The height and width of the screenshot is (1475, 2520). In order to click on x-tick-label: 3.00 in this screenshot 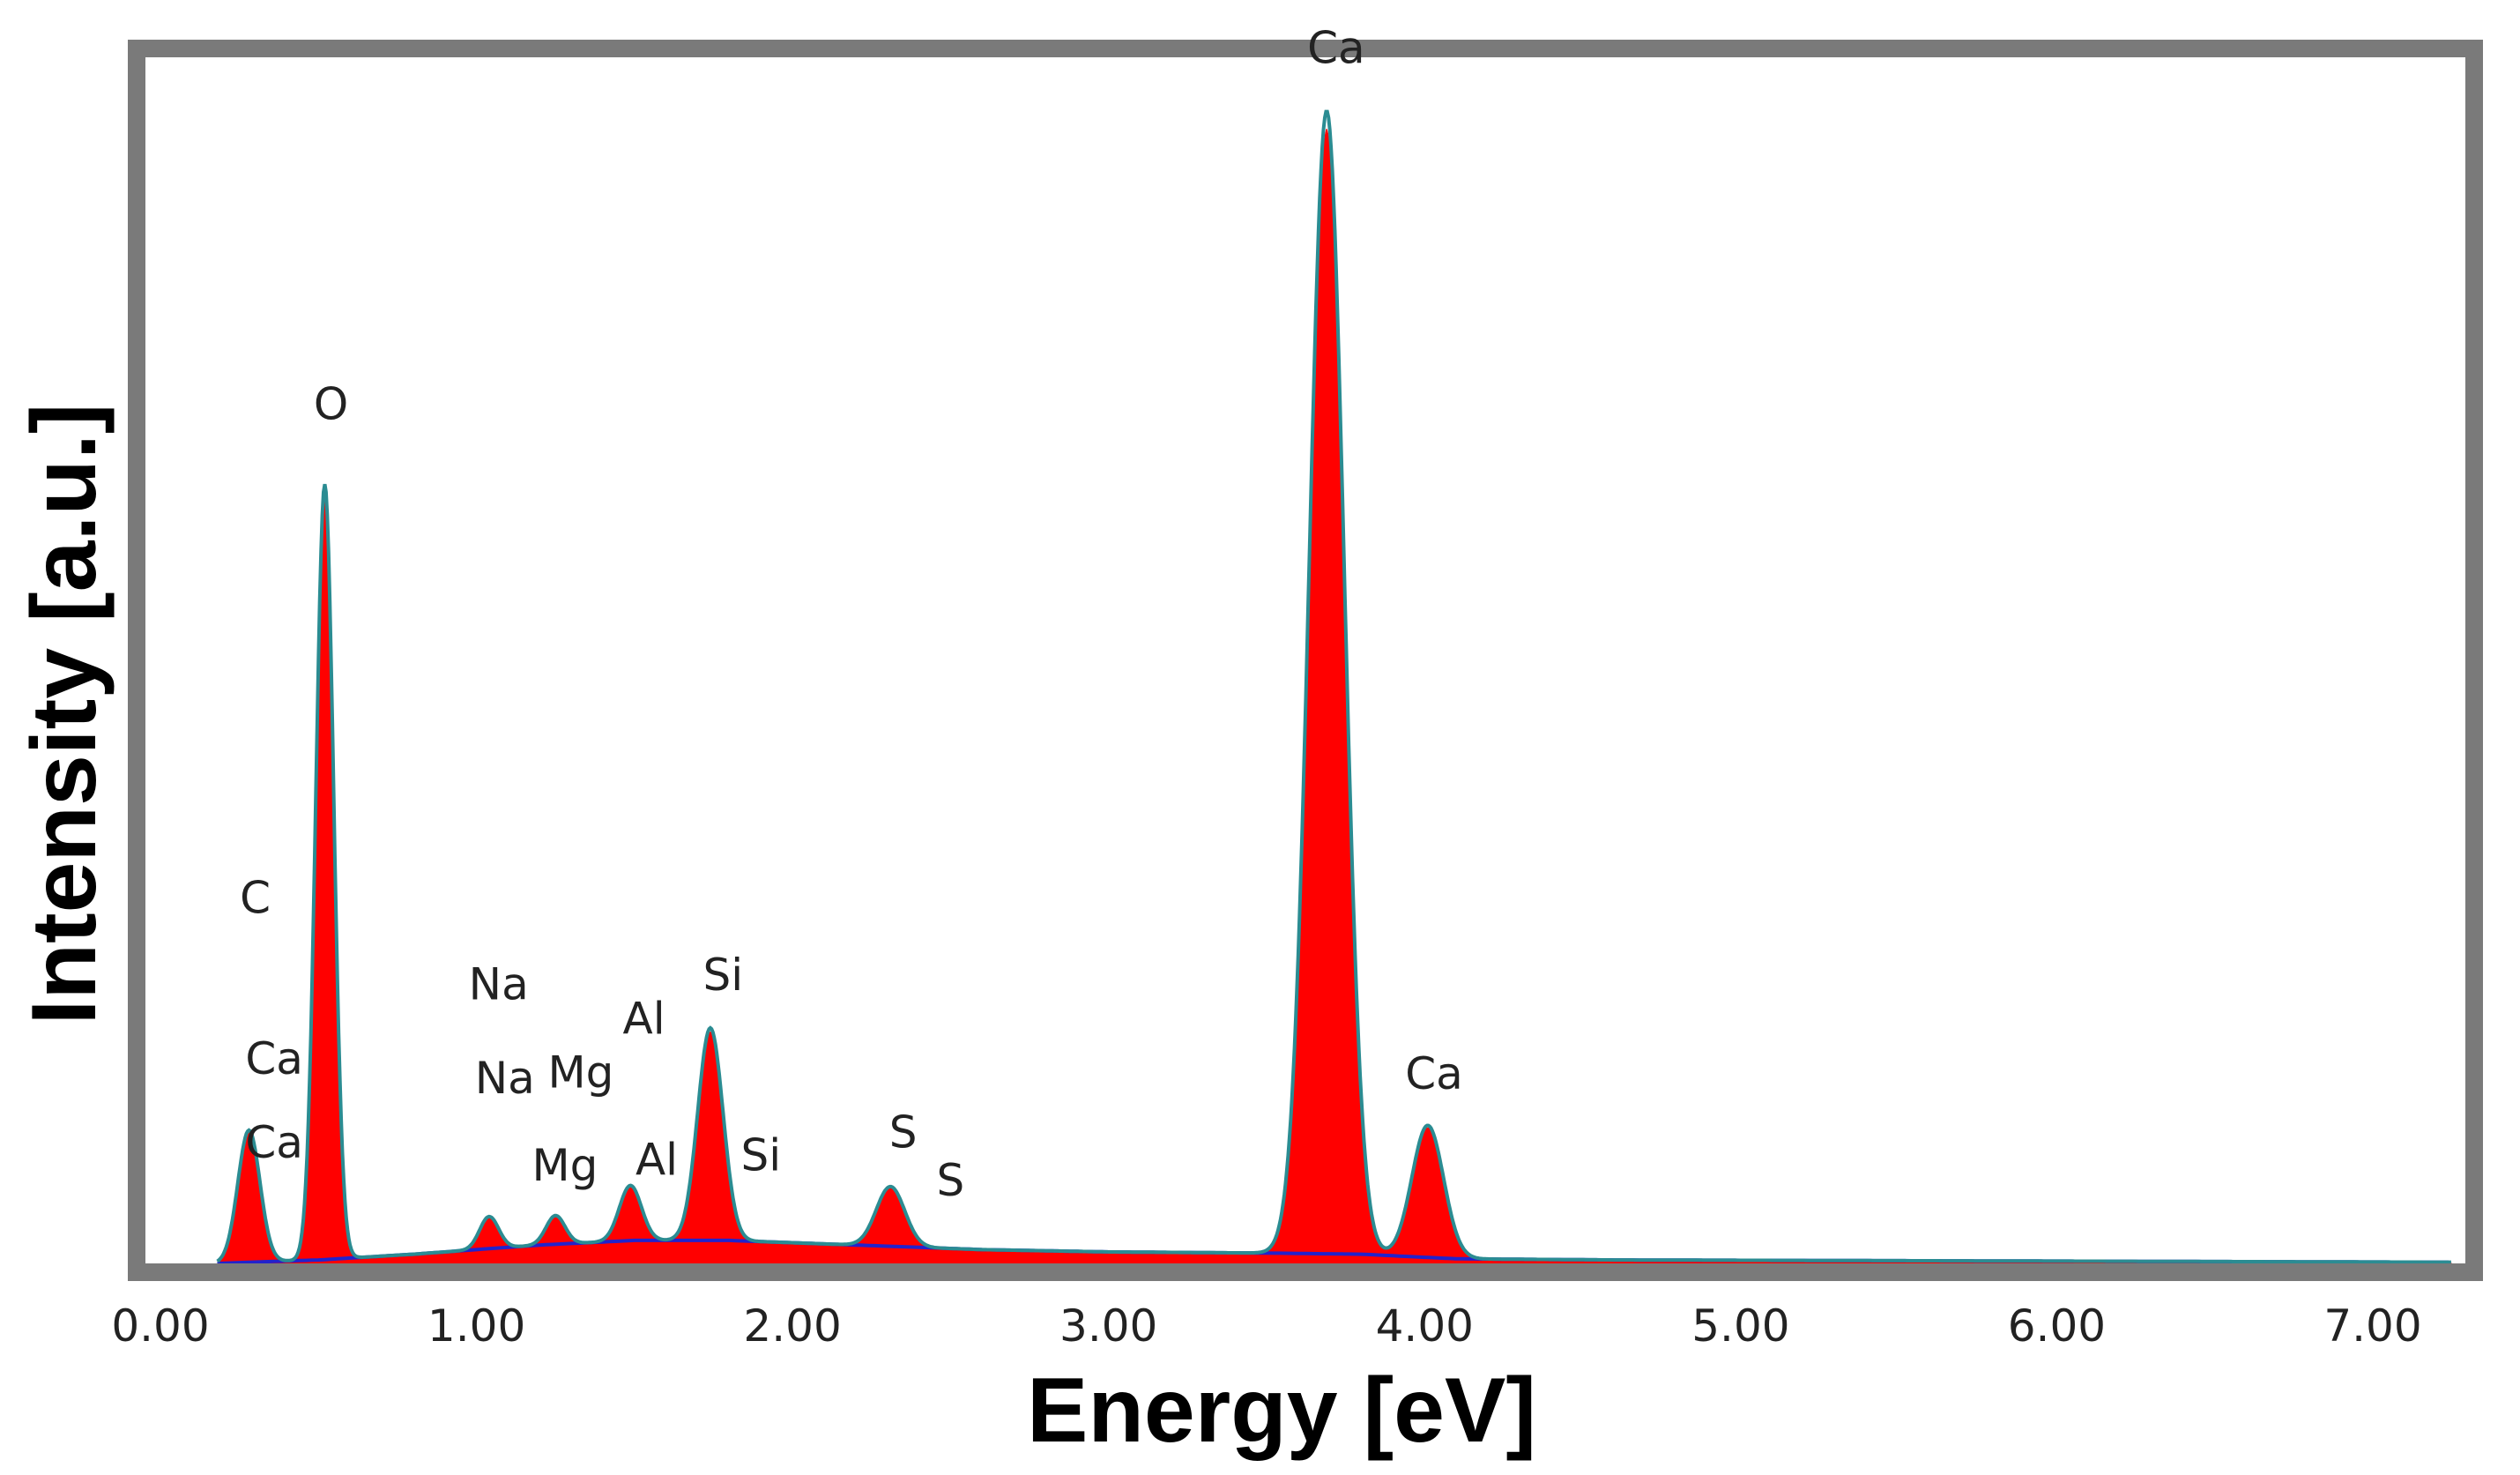, I will do `click(1108, 1326)`.